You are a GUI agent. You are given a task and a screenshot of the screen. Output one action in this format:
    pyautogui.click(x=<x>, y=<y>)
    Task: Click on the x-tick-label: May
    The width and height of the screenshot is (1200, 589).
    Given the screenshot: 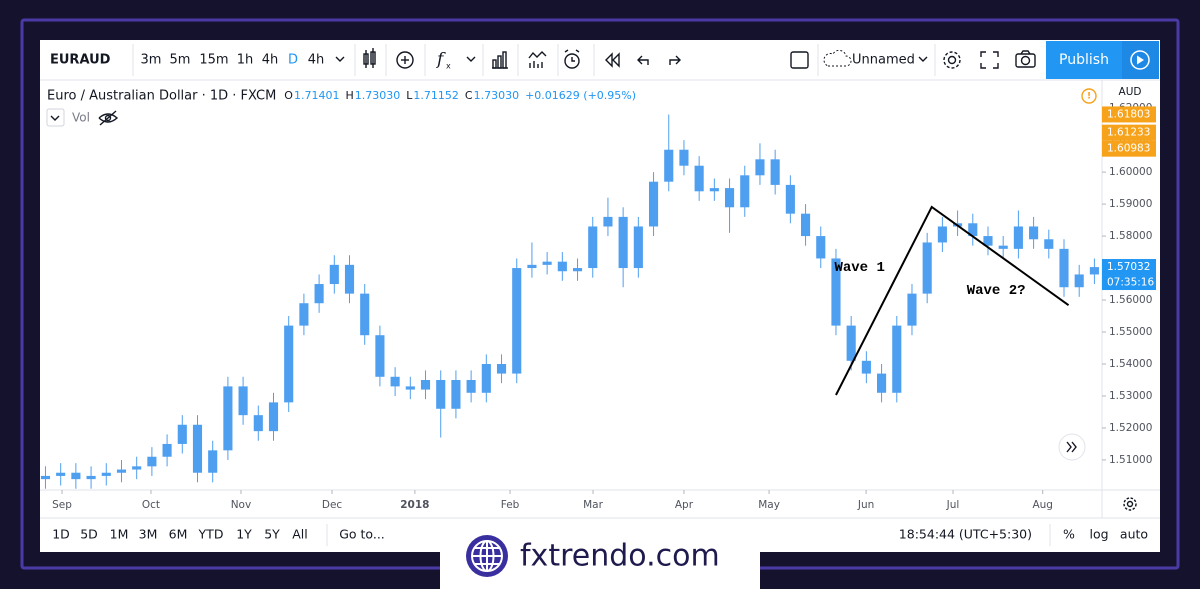 What is the action you would take?
    pyautogui.click(x=769, y=505)
    